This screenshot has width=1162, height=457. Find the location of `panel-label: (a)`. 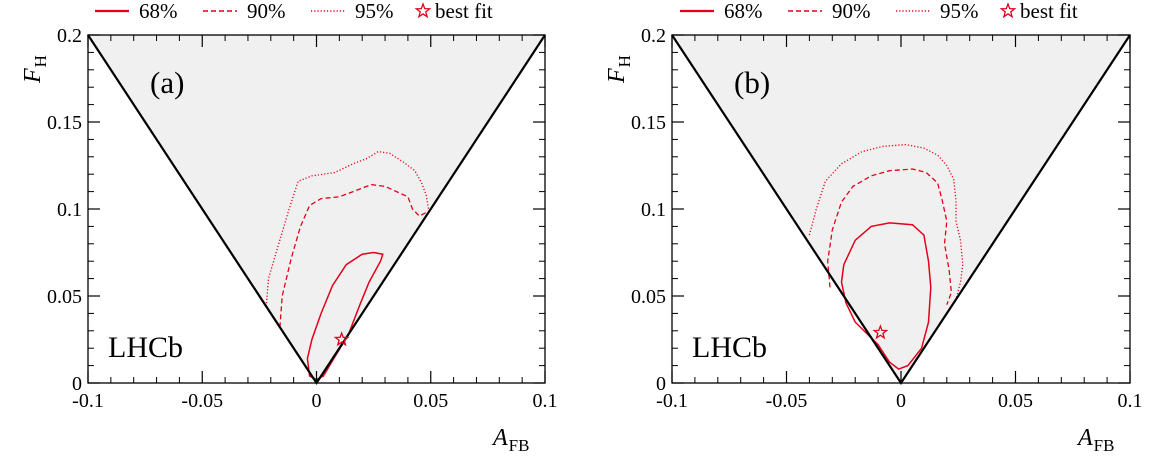

panel-label: (a) is located at coordinates (167, 82).